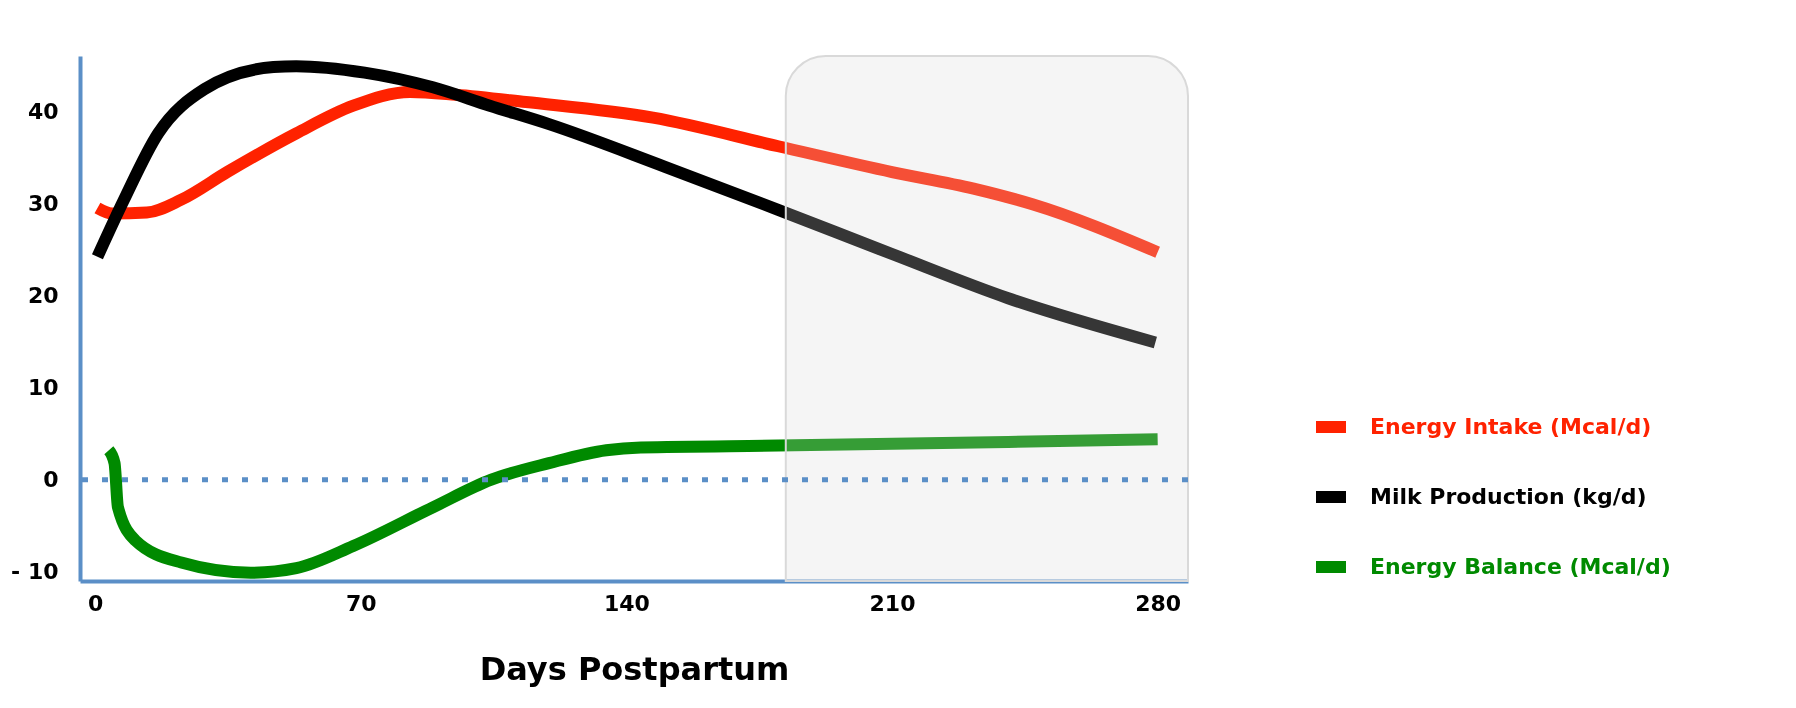 The height and width of the screenshot is (708, 1796). Describe the element at coordinates (1511, 426) in the screenshot. I see `legend-label: Energy Intake (Mcal/d)` at that location.